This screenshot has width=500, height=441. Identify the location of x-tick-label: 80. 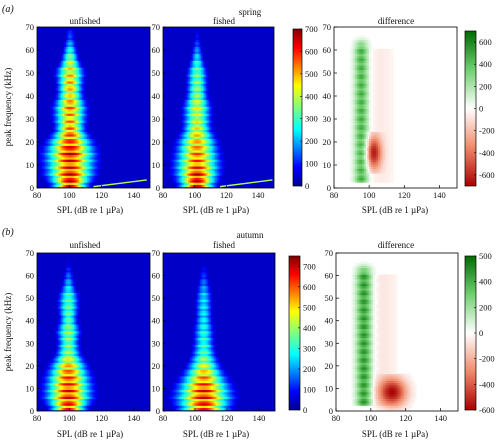
(334, 195).